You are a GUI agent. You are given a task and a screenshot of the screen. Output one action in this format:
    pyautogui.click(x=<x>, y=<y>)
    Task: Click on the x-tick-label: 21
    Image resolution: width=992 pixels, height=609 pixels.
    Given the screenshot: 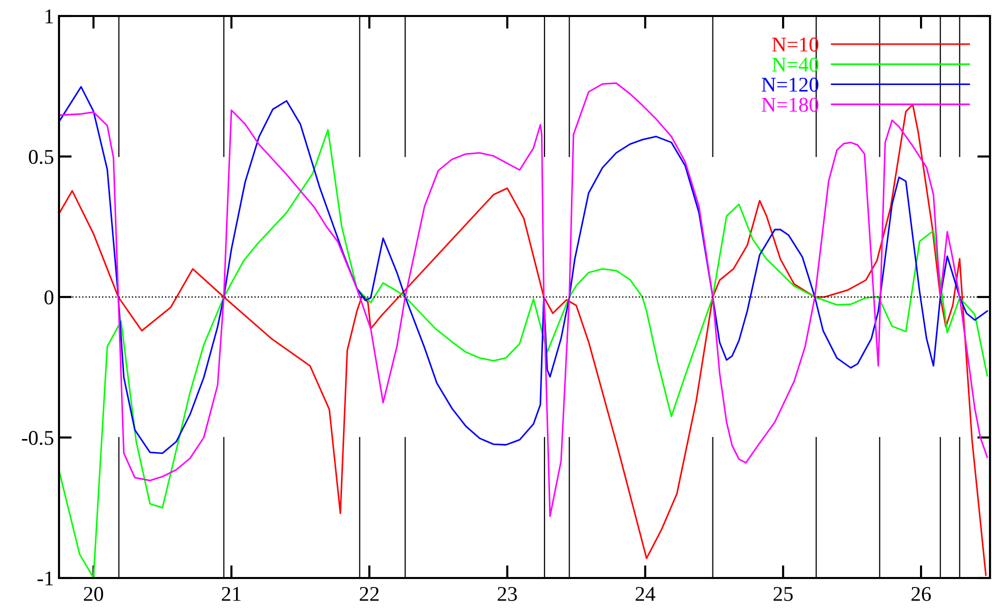 What is the action you would take?
    pyautogui.click(x=231, y=593)
    